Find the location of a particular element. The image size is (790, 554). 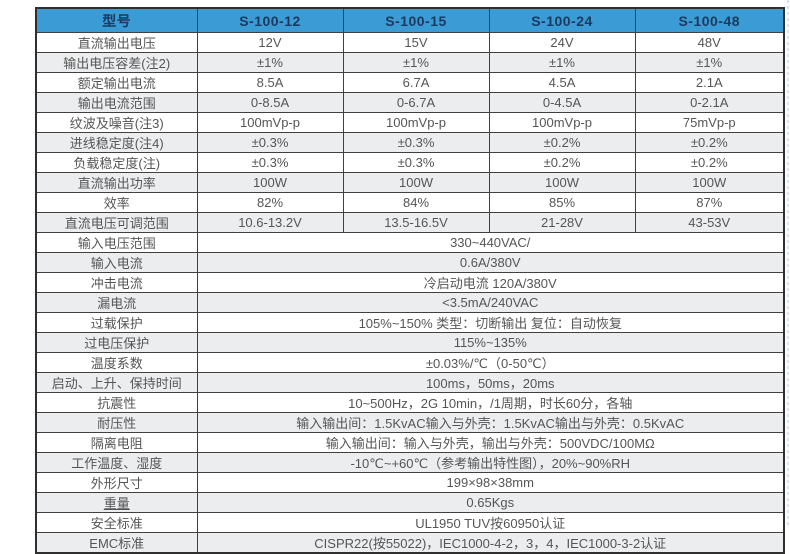

spec-row: 过载保护 105%~150% 类型：切断输出 复位：自动恢复 is located at coordinates (410, 322).